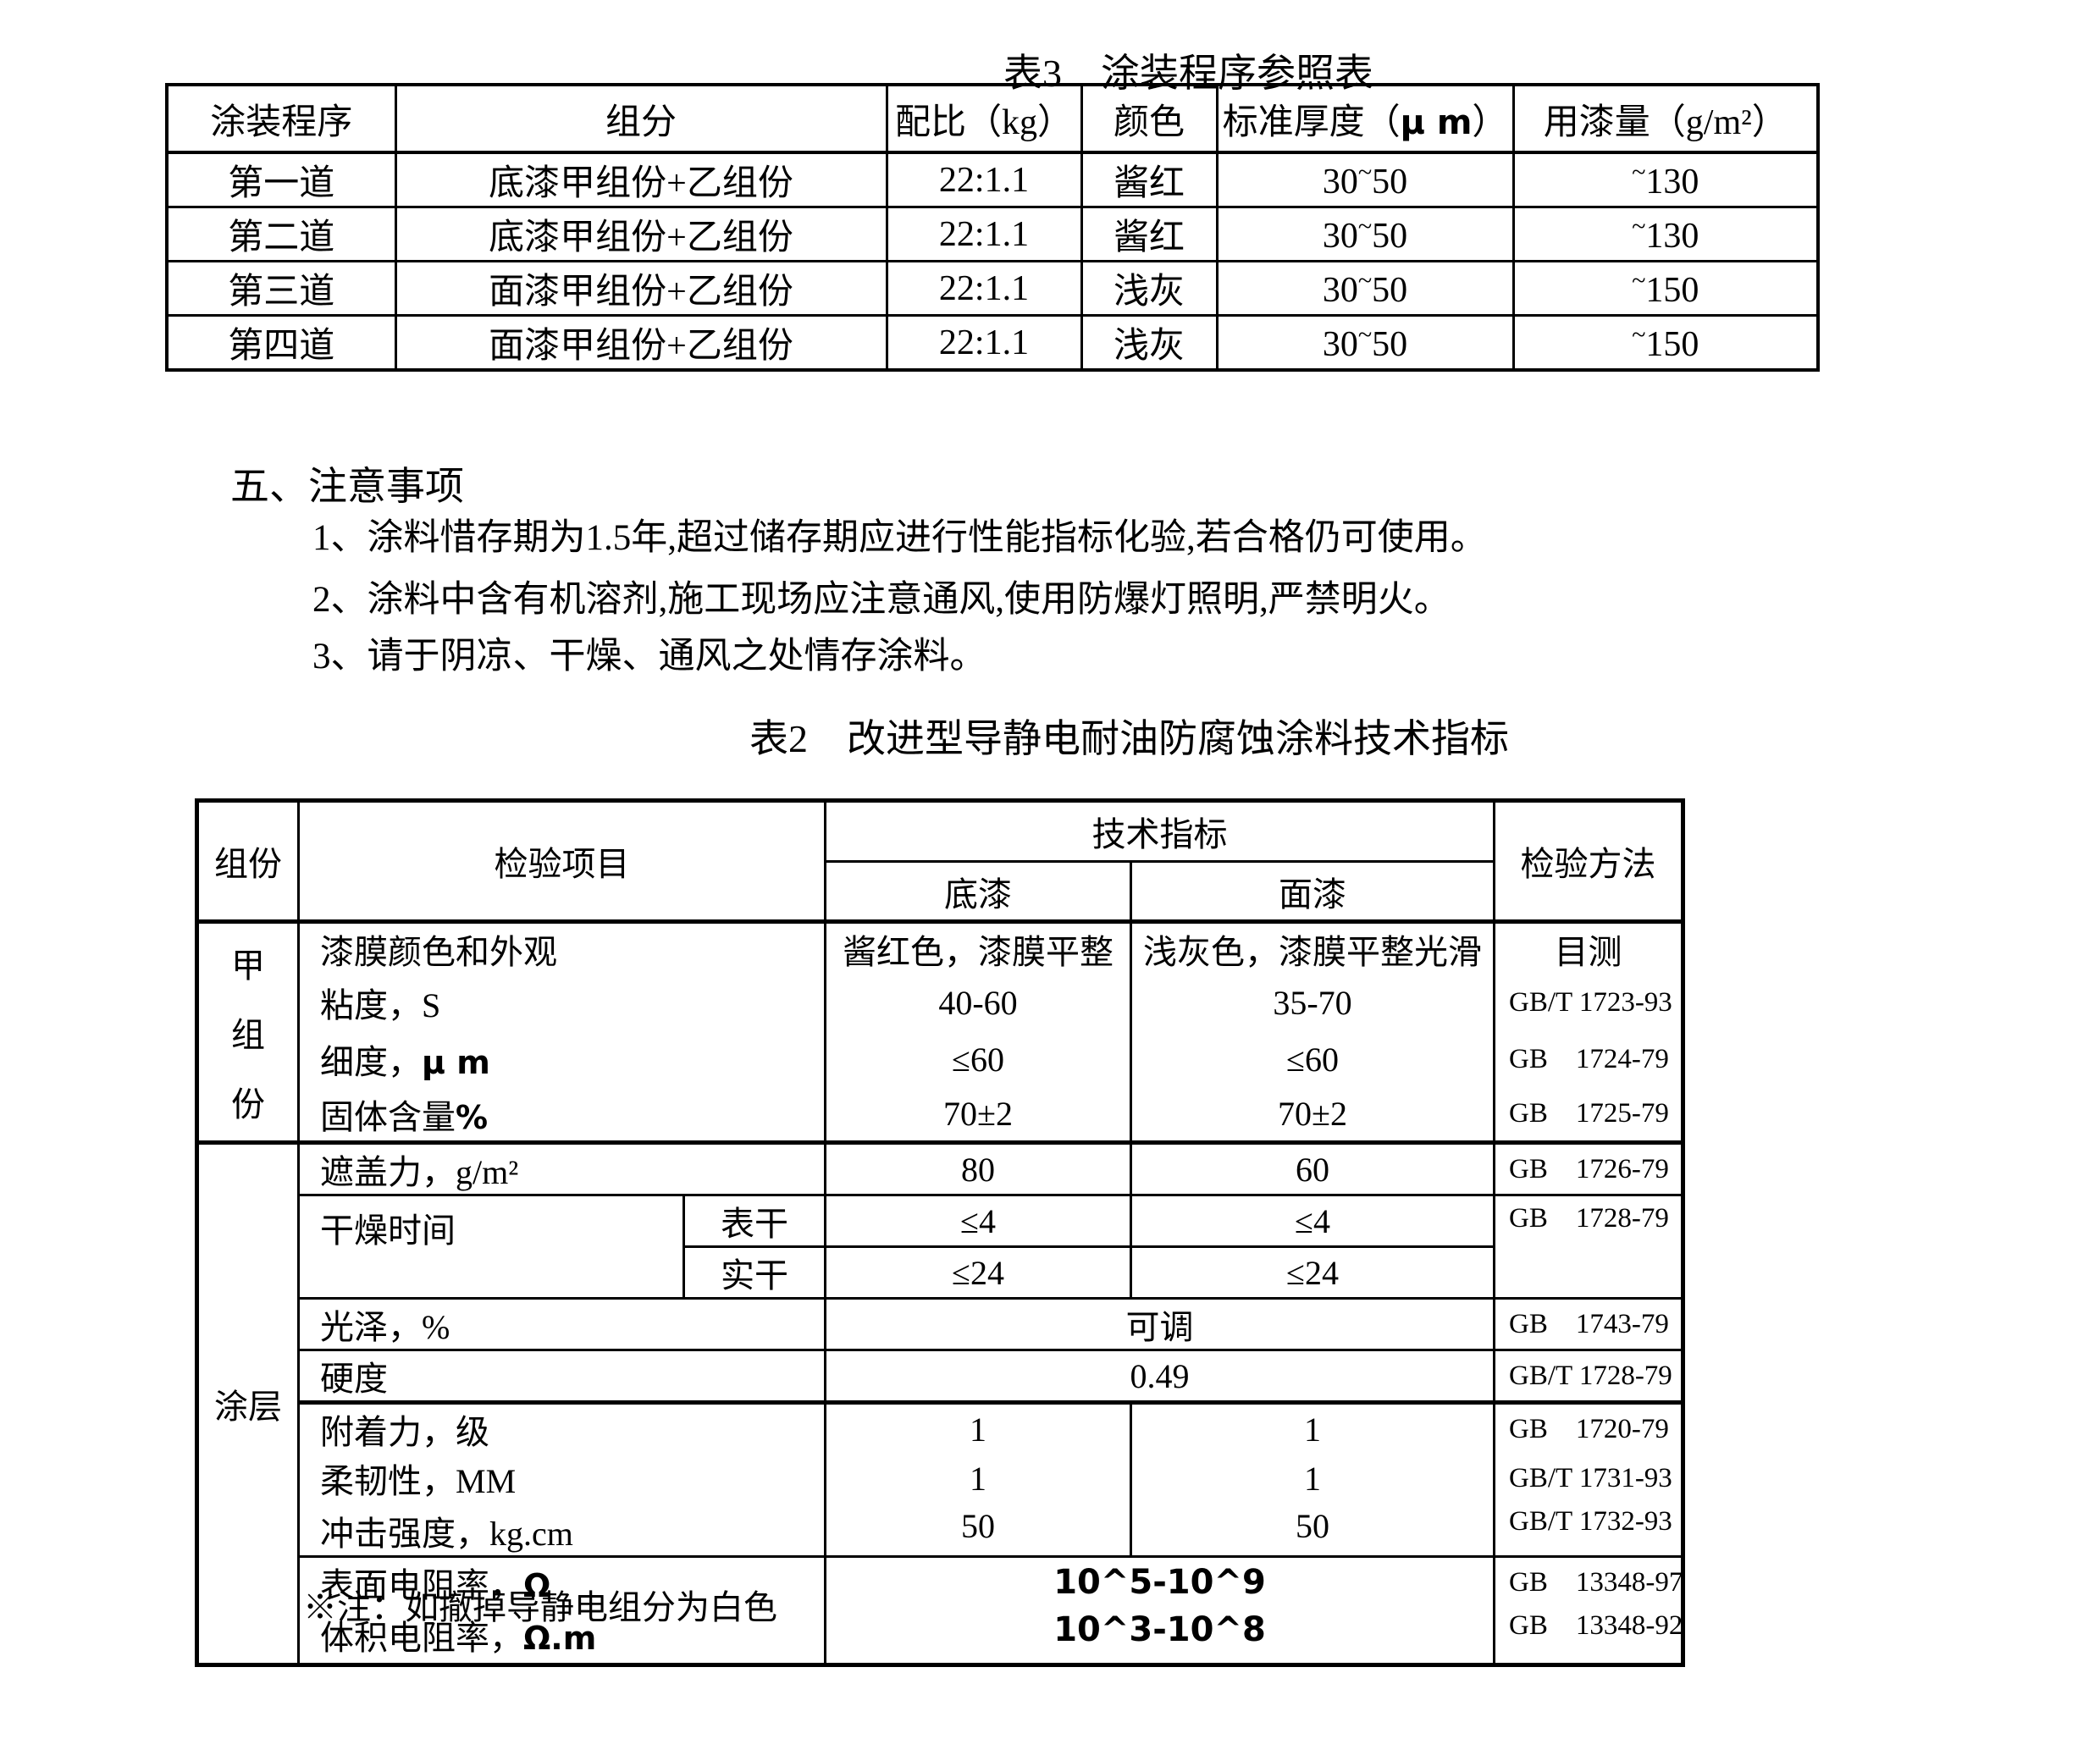 The height and width of the screenshot is (1750, 2100). I want to click on t3-header-color: 颜色, so click(1149, 118).